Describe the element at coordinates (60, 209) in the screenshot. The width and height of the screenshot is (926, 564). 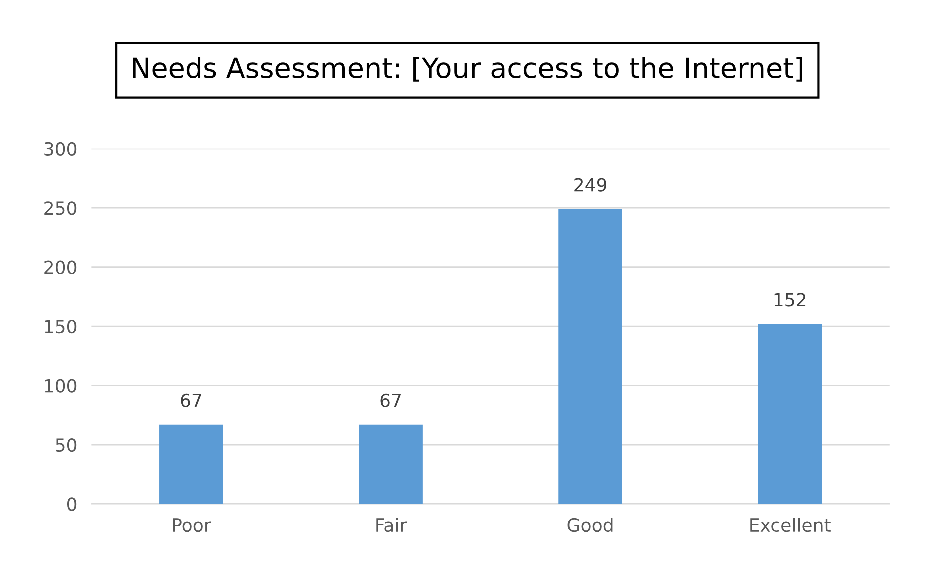
I see `y-tick-label: 250` at that location.